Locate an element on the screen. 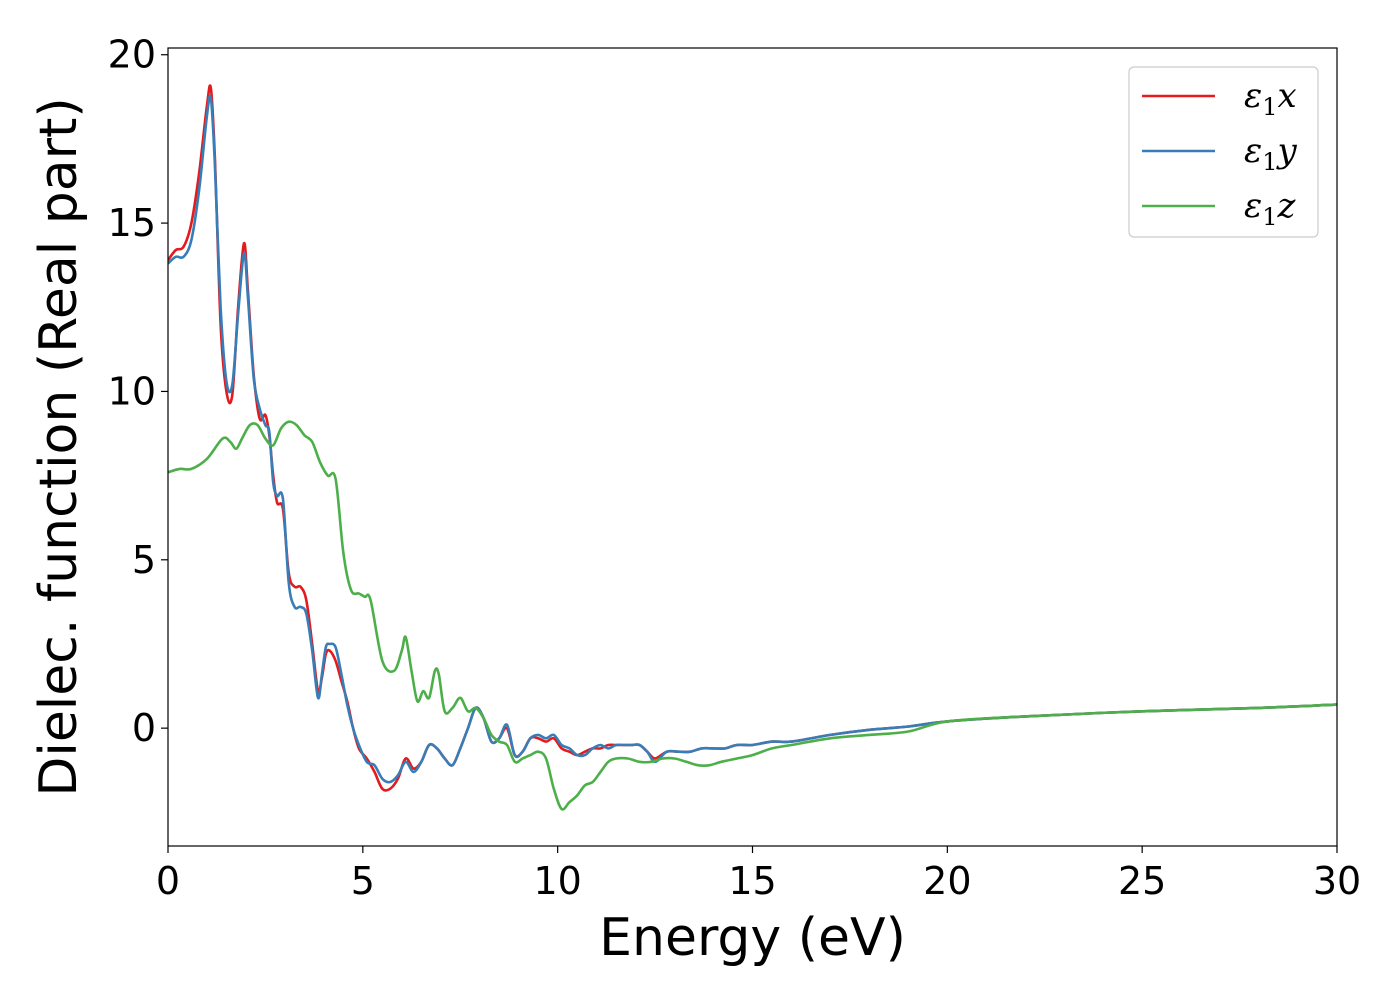  y-tick-label: 0 is located at coordinates (144, 728).